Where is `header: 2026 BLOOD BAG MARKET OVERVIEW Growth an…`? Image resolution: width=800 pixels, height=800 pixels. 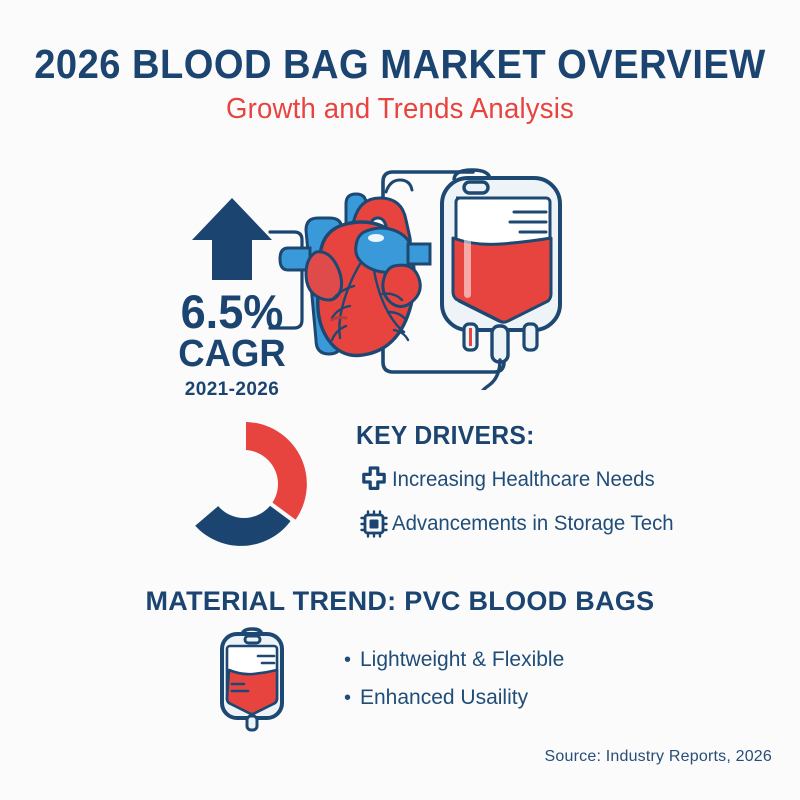 header: 2026 BLOOD BAG MARKET OVERVIEW Growth an… is located at coordinates (400, 83).